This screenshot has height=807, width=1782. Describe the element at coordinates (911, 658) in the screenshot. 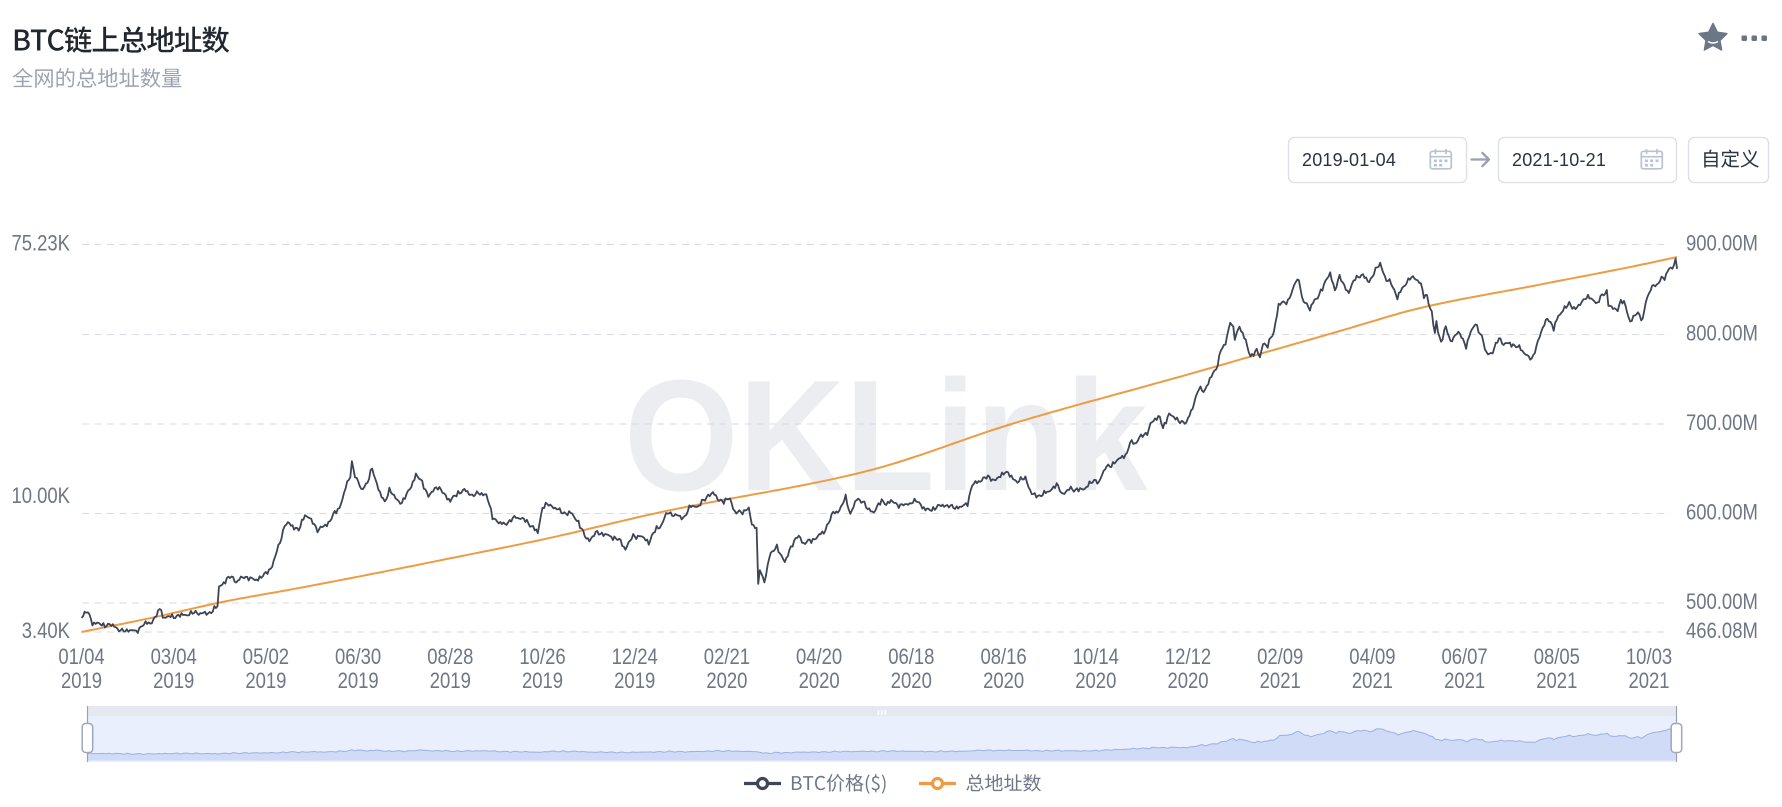

I see `svg-text: 06/18` at that location.